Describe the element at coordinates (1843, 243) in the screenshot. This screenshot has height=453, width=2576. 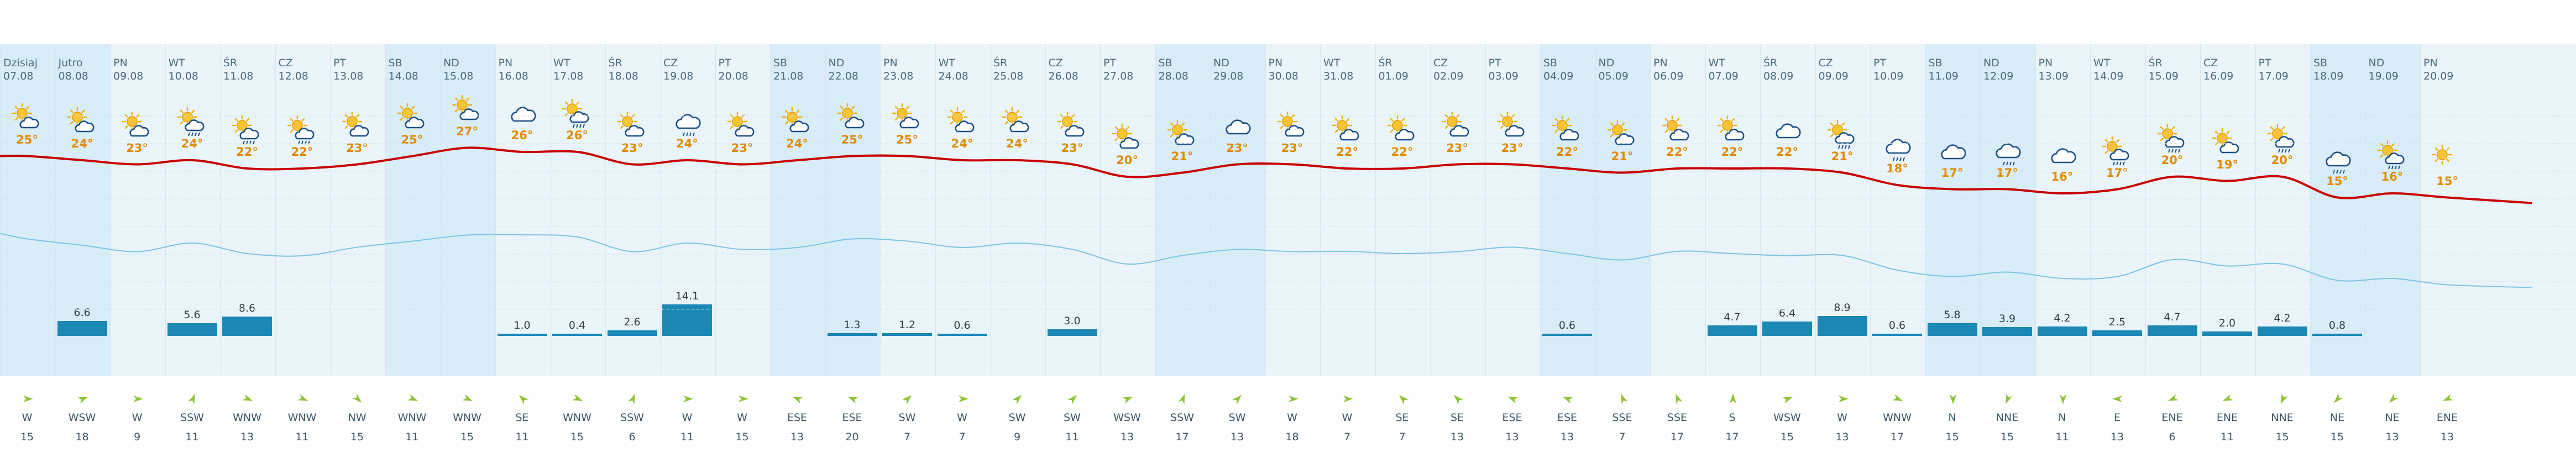
I see `day-column: CZ 09.09 21° 8.9 W 13` at that location.